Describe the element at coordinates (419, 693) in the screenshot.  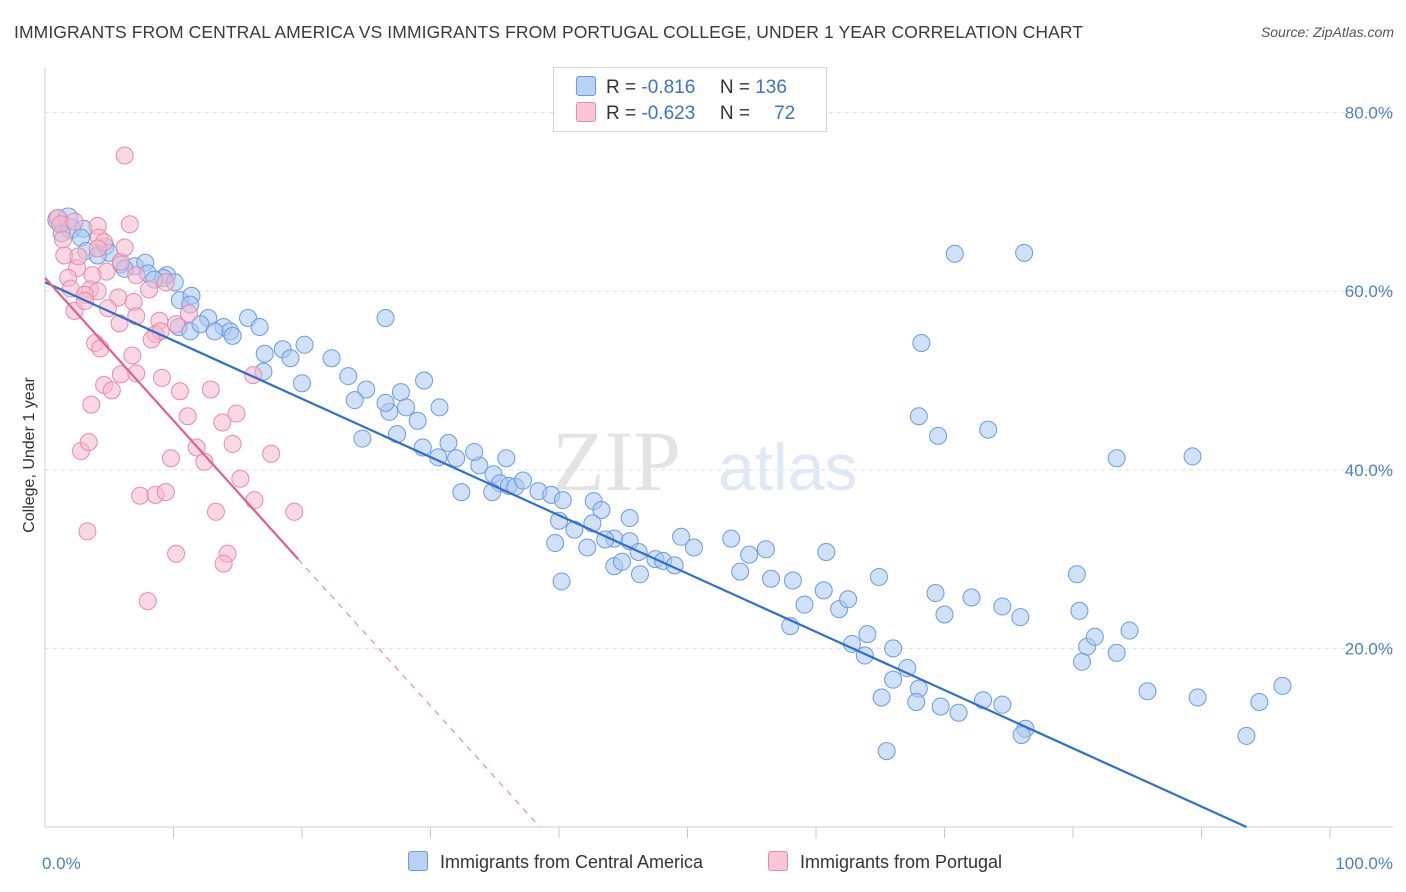
I see `trend-line-portugal-extension` at that location.